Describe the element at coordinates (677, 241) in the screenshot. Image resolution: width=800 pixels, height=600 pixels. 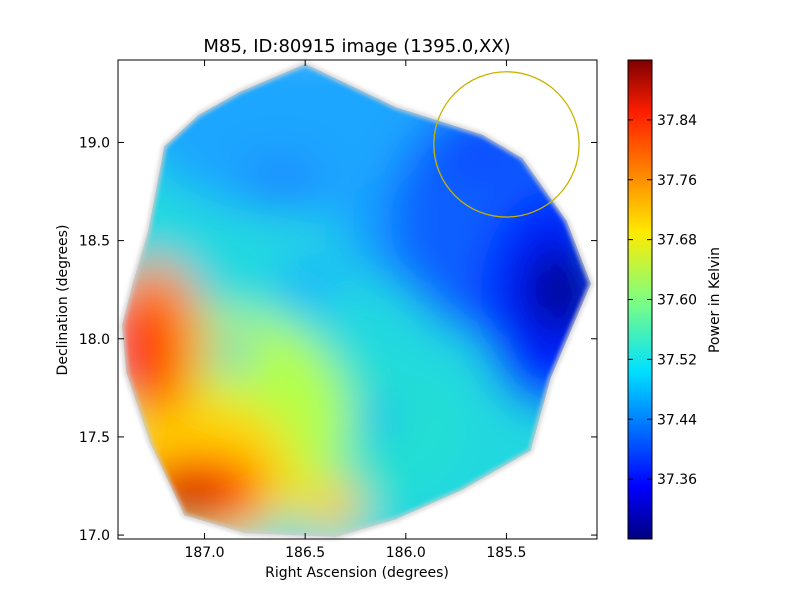
I see `colorbar-tick-label: 37.68` at that location.